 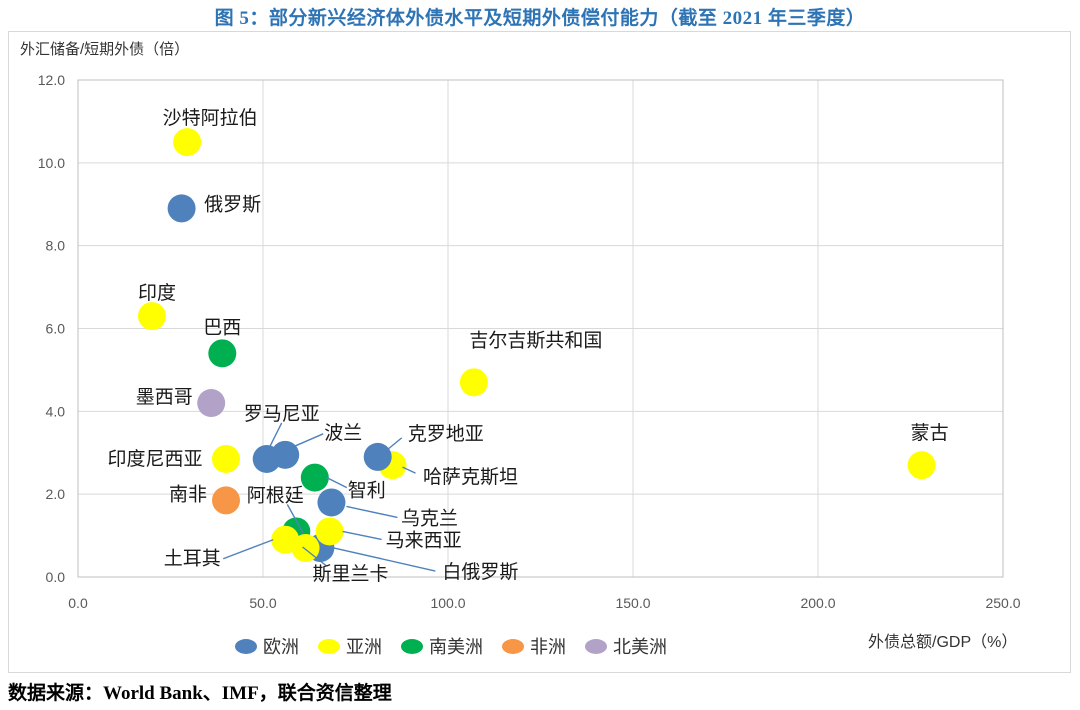 I want to click on legend: 欧洲 亚洲 南美洲 非洲 北美洲, so click(x=451, y=646).